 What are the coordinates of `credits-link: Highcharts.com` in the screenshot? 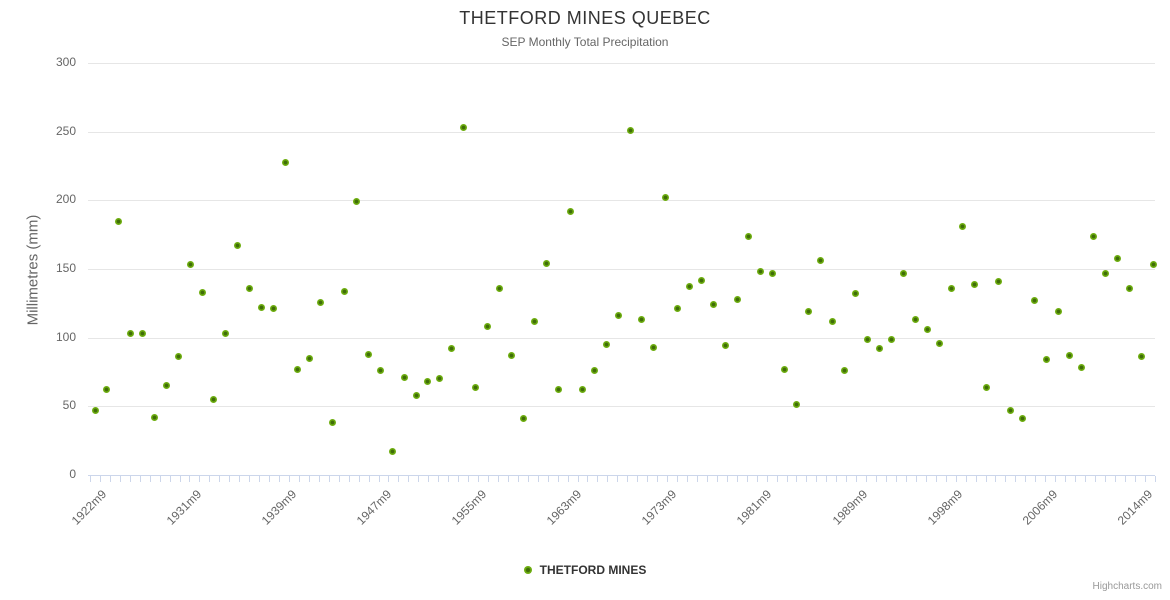 It's located at (1127, 586).